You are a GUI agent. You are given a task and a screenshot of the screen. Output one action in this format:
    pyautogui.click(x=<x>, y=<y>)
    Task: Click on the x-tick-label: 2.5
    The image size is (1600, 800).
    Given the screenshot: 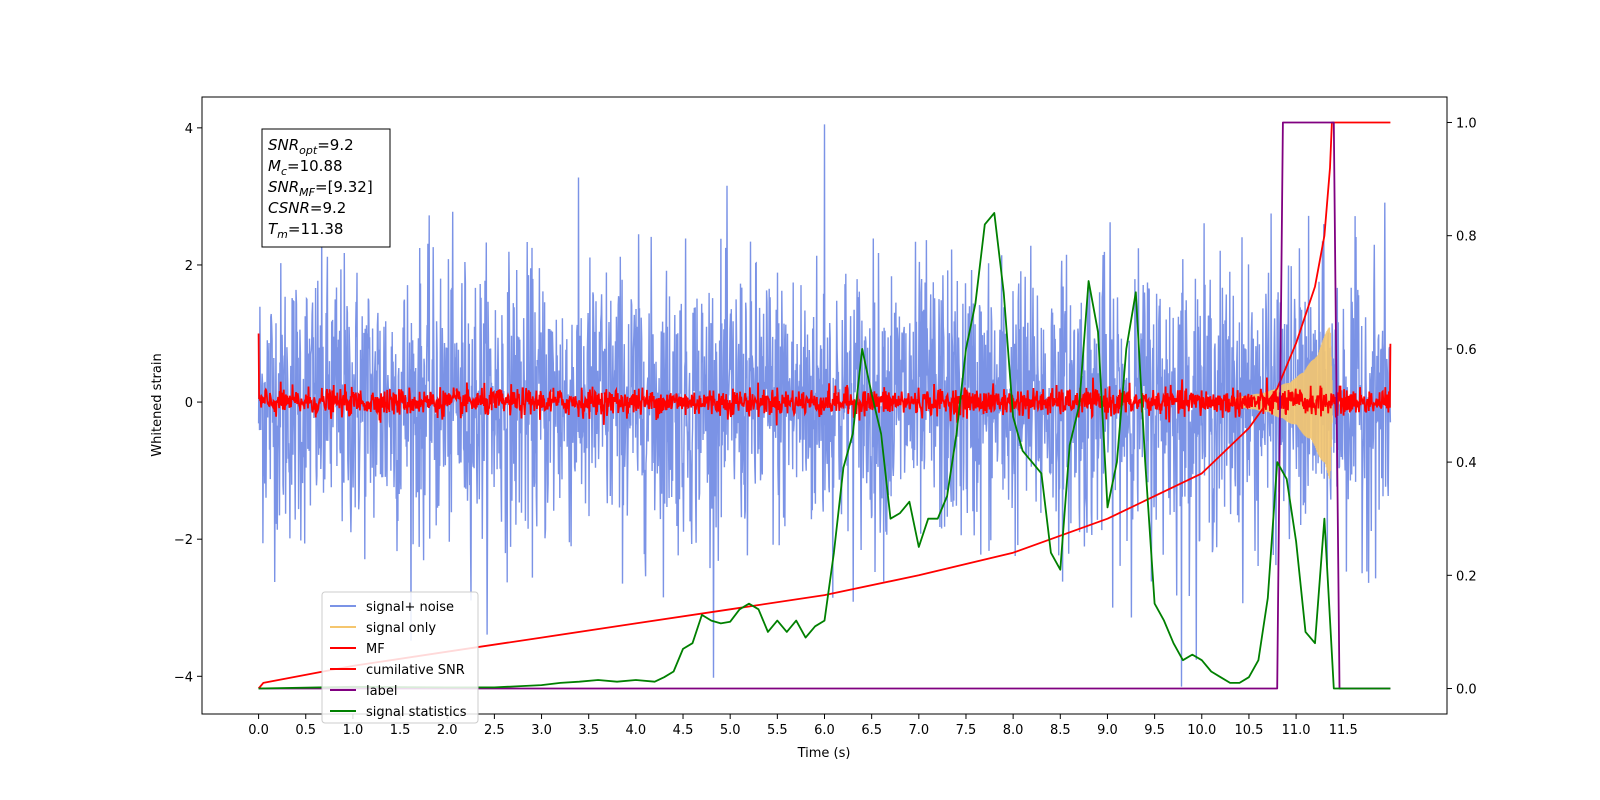 What is the action you would take?
    pyautogui.click(x=494, y=730)
    